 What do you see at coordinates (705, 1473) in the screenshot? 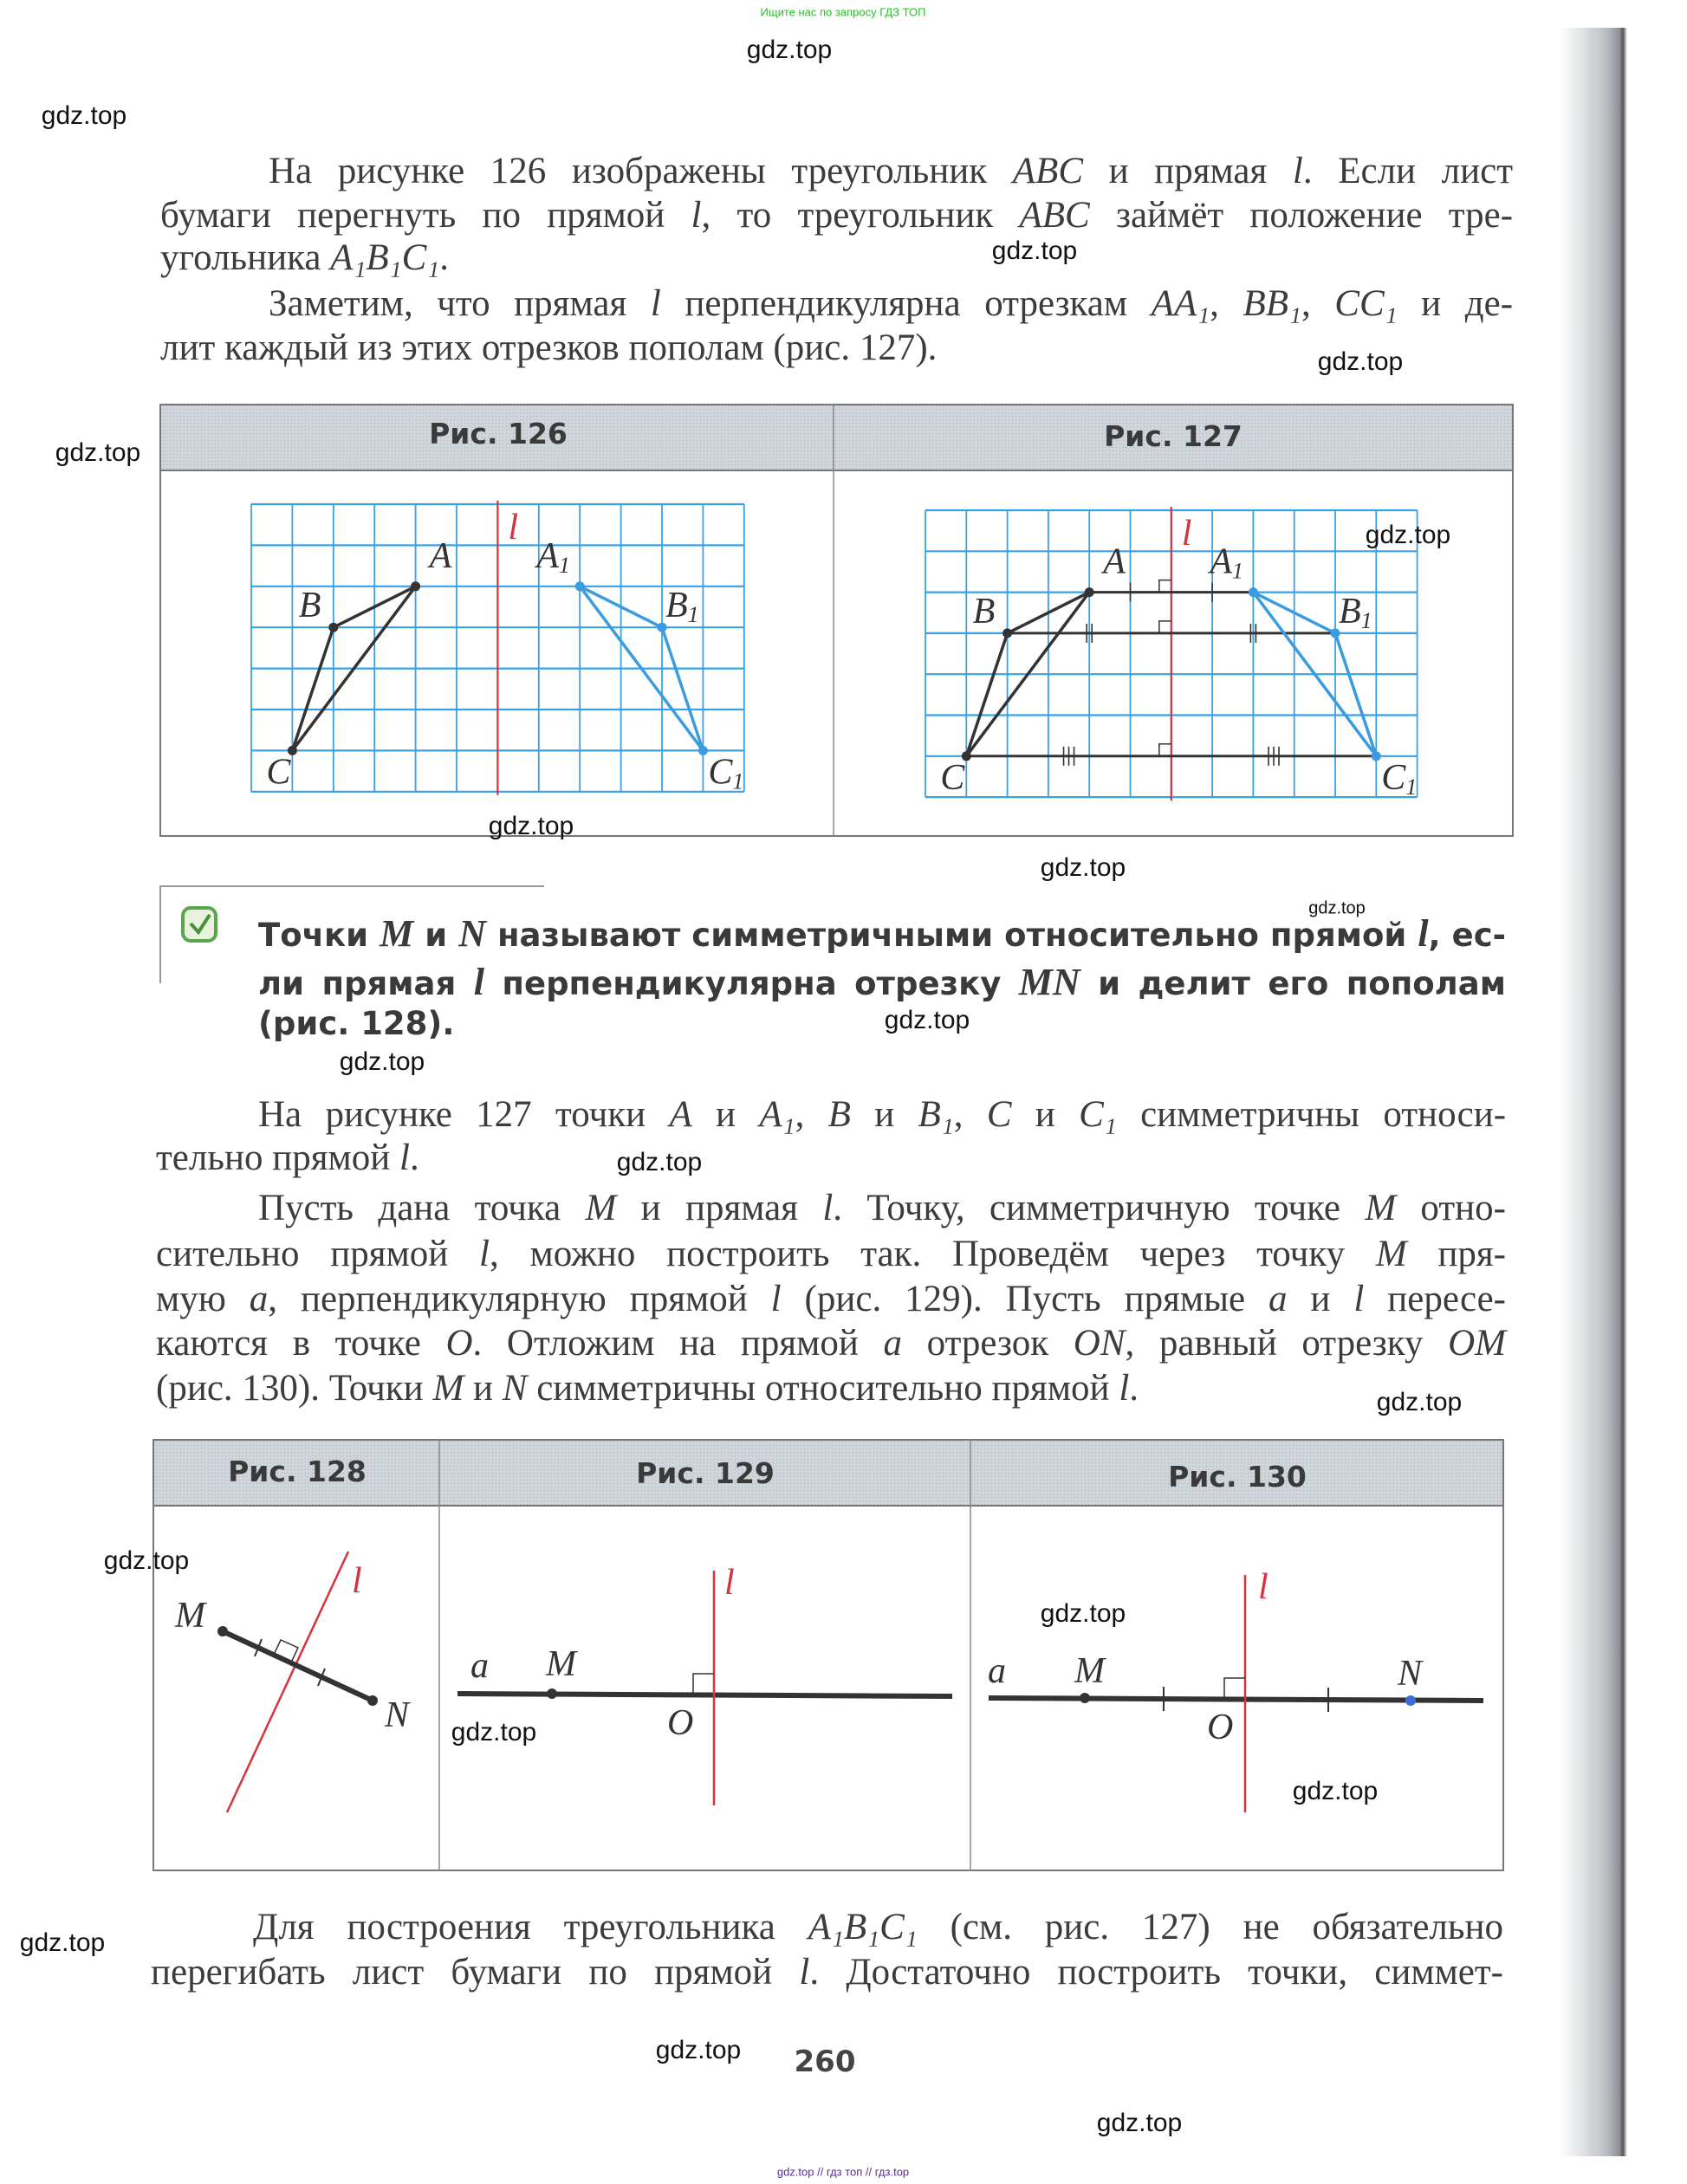
I see `fig129-title: Рис. 129` at bounding box center [705, 1473].